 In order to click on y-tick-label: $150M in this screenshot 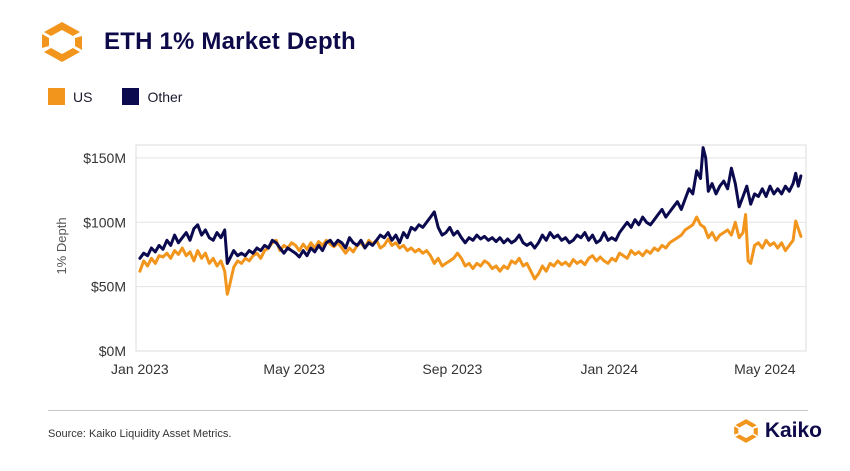, I will do `click(104, 158)`.